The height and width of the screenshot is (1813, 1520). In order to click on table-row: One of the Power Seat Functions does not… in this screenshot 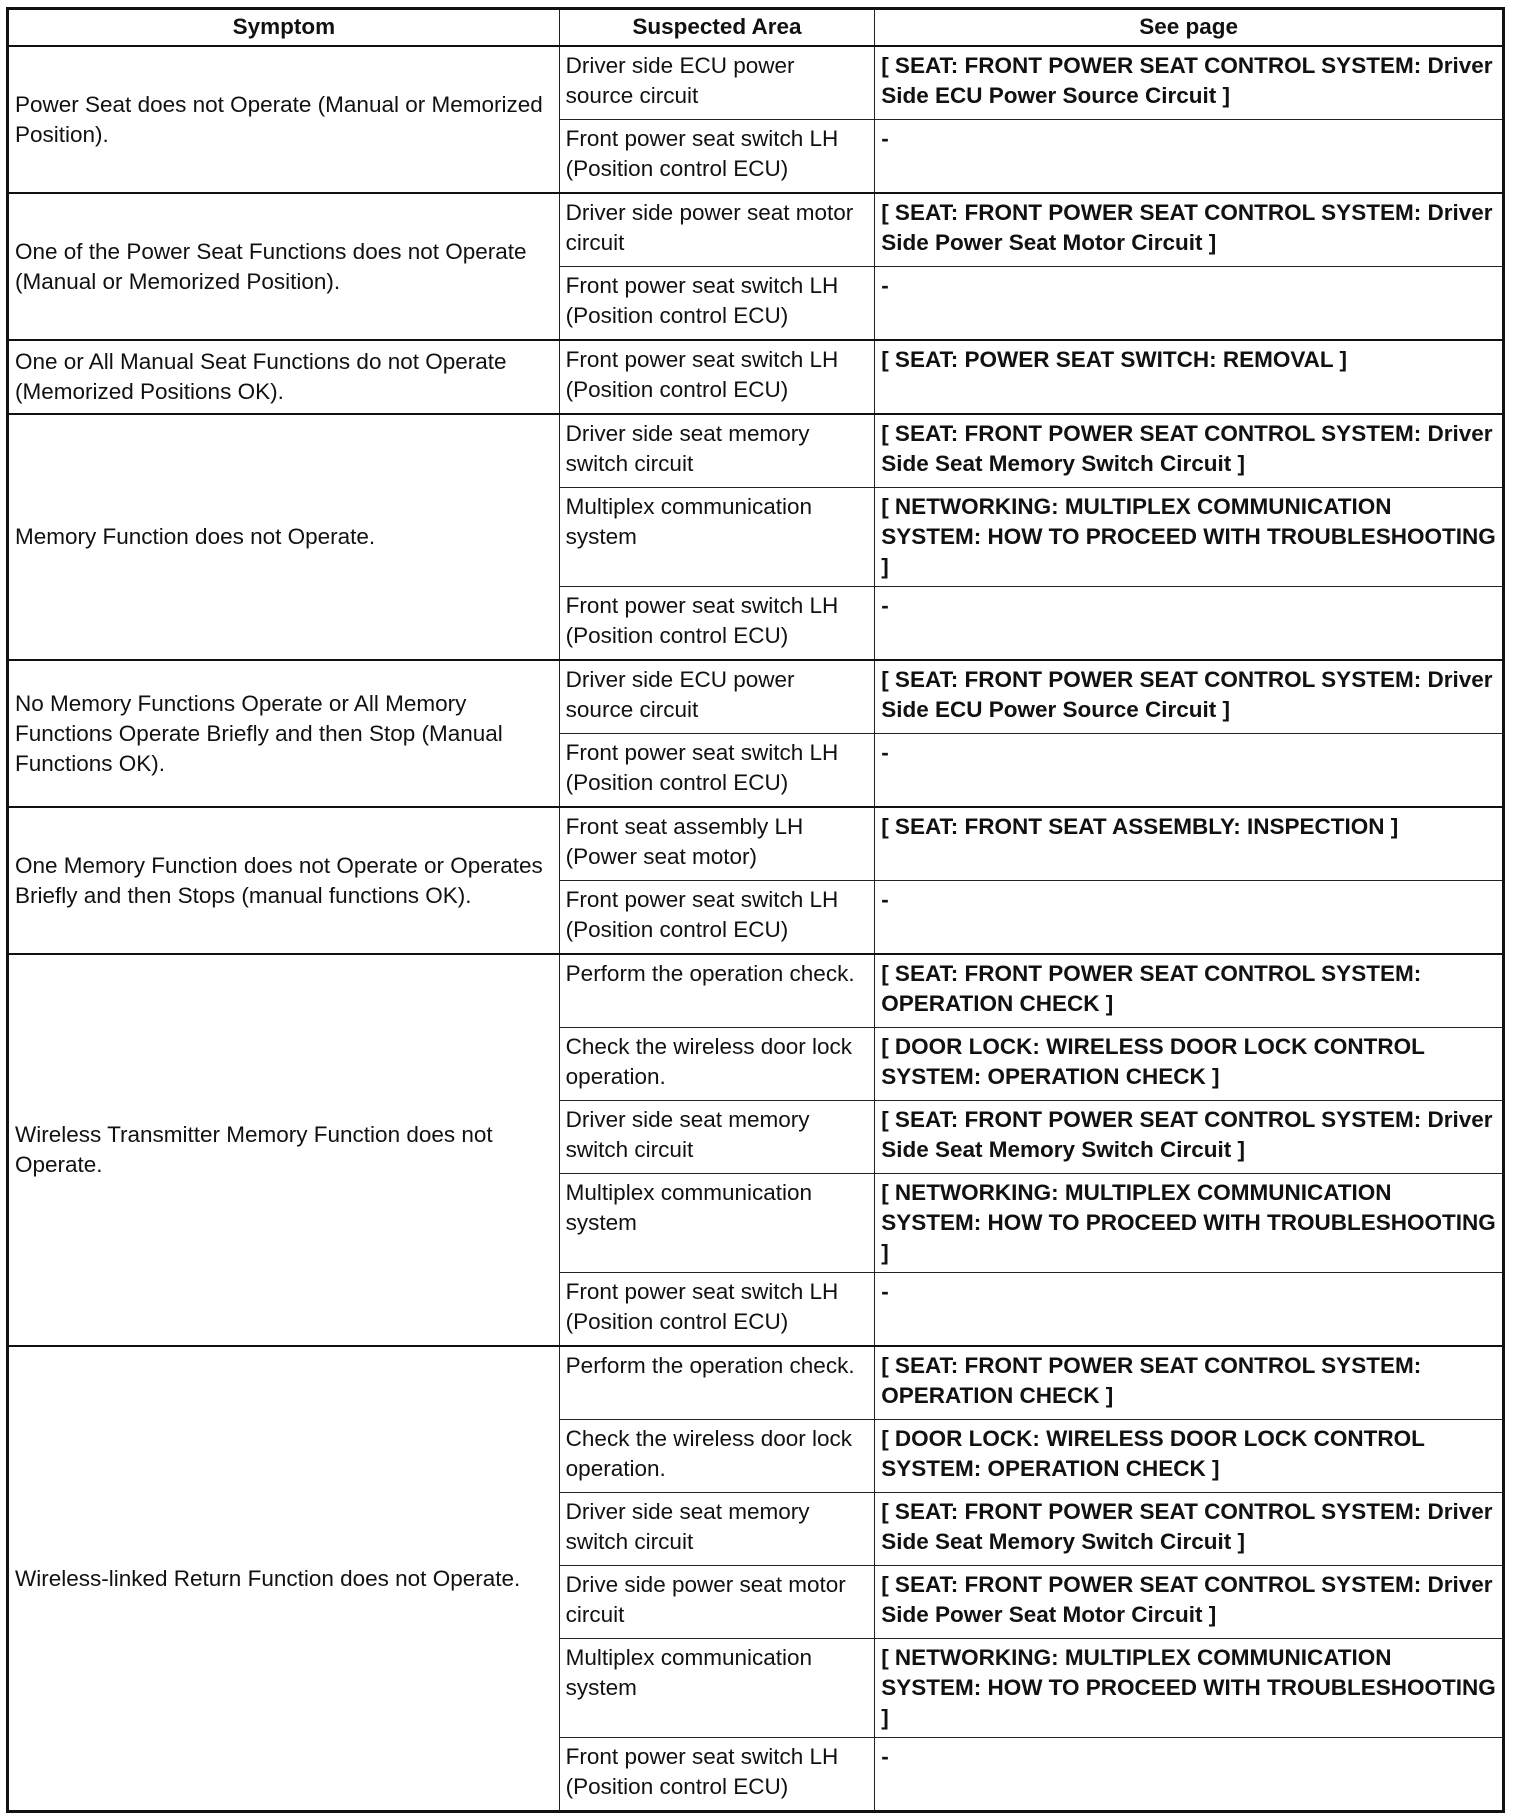, I will do `click(755, 266)`.